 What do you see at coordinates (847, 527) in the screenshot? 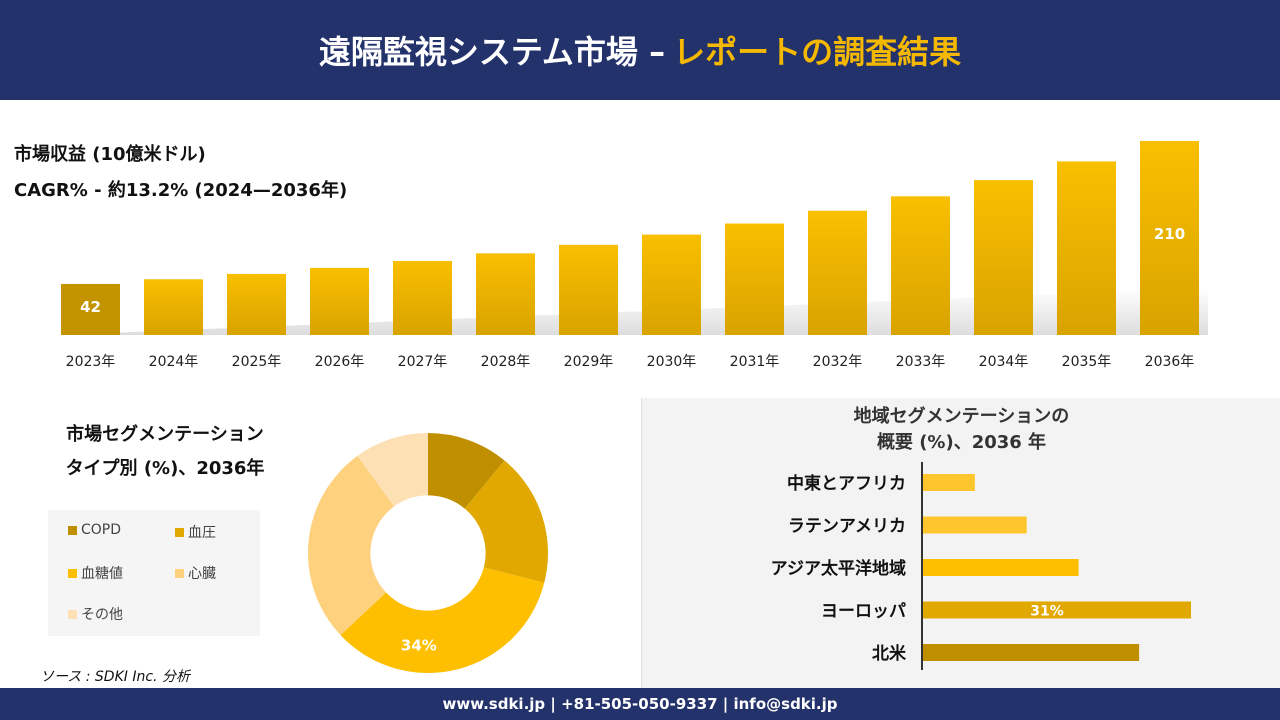
I see `region-label: ラテンアメリカ` at bounding box center [847, 527].